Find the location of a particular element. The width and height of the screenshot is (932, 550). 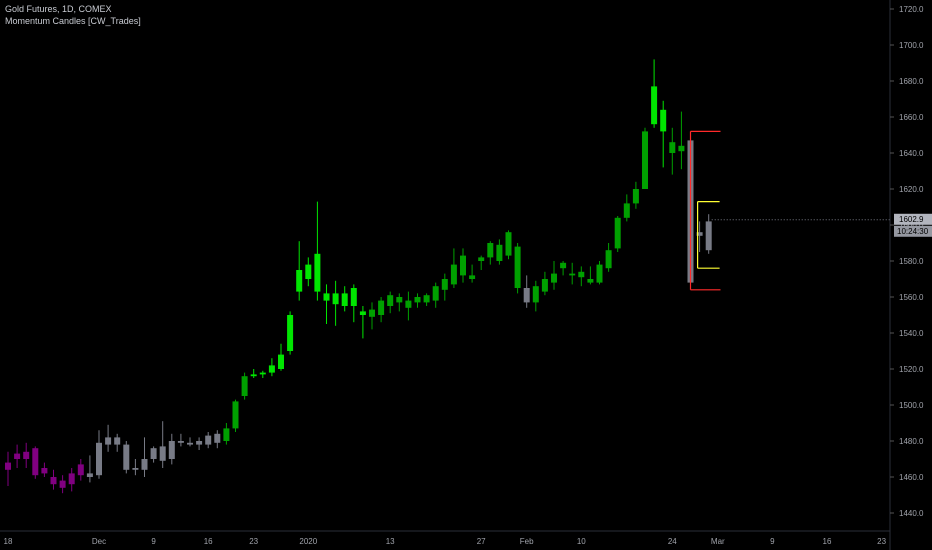

last-price-badge is located at coordinates (913, 219).